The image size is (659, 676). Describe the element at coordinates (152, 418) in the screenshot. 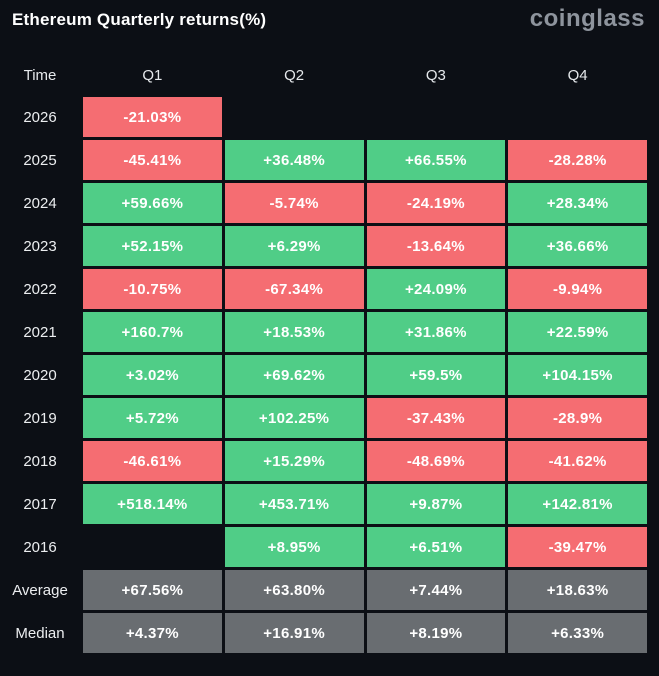

I see `cell-2019-q1: +5.72%` at that location.